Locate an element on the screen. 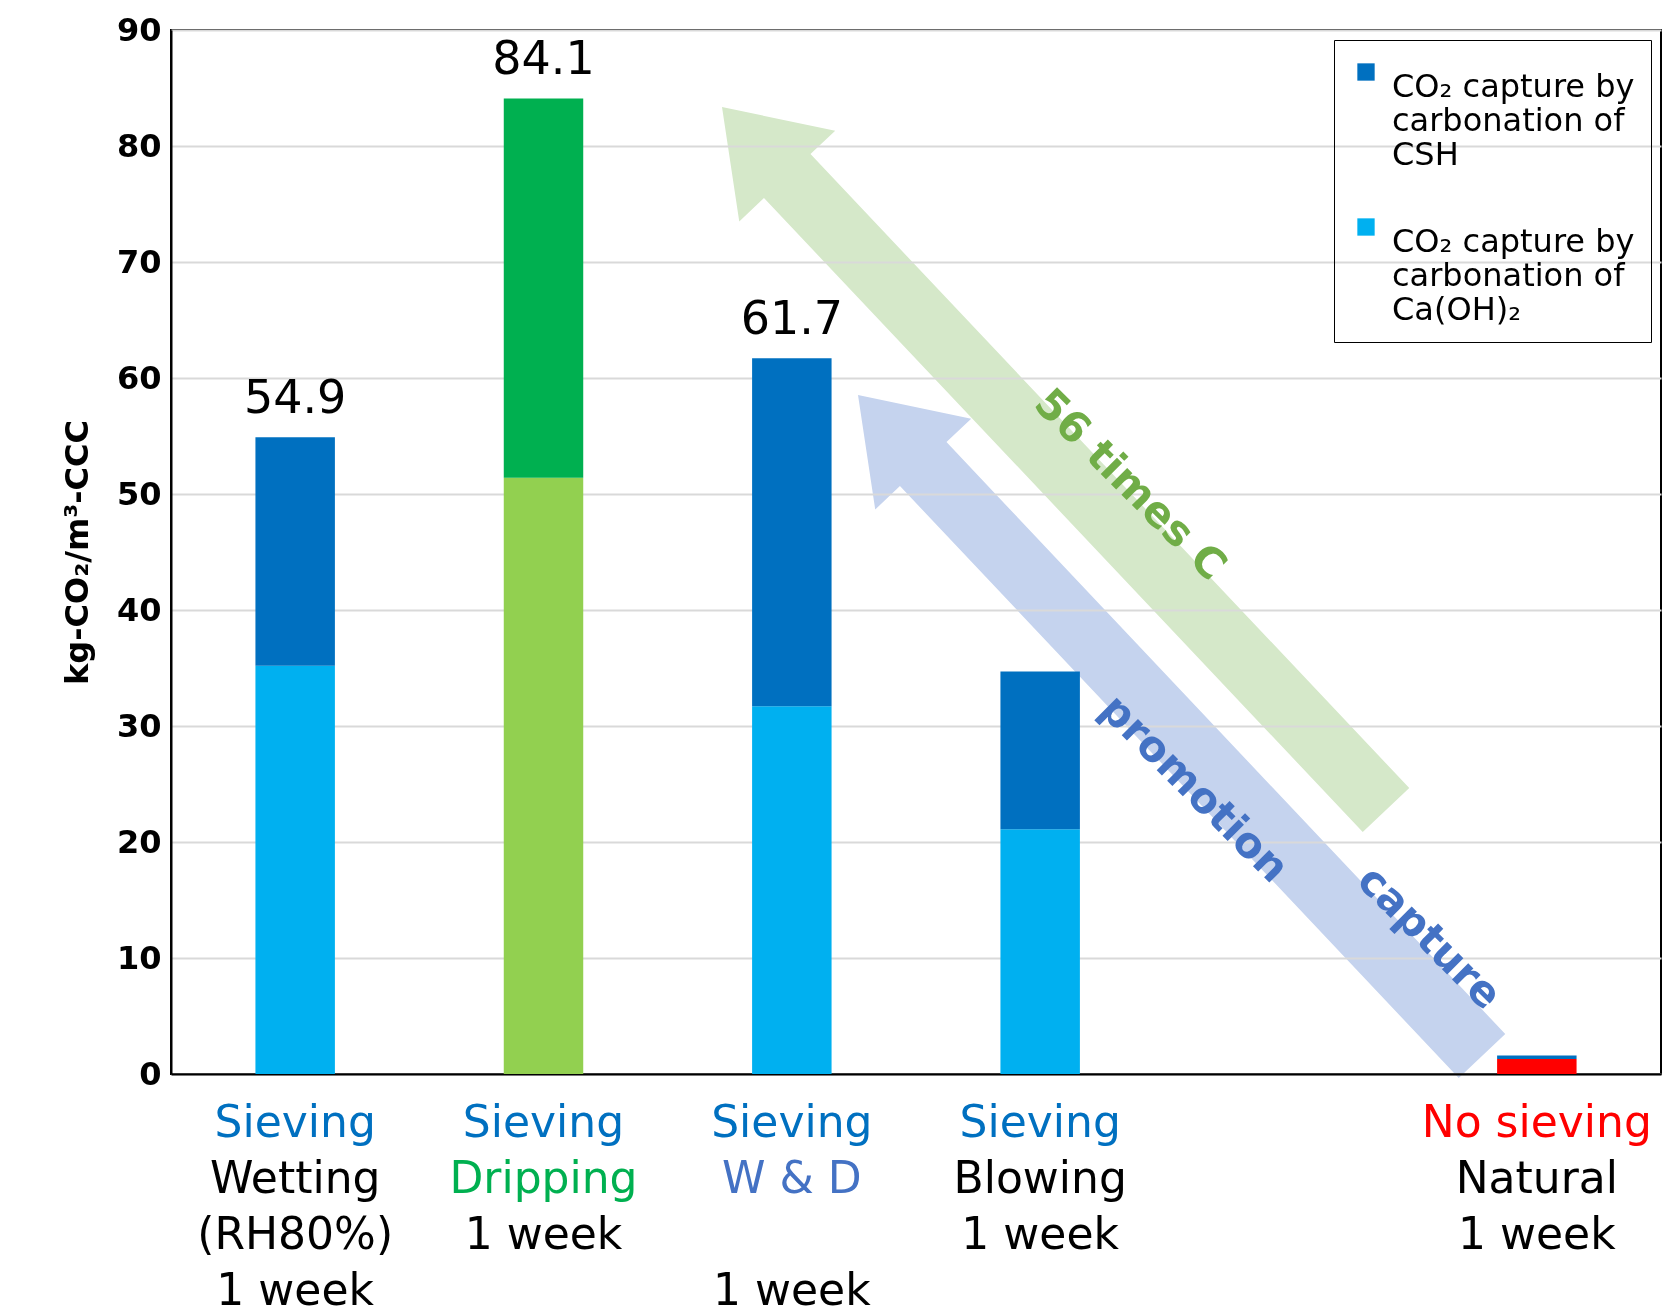 The width and height of the screenshot is (1672, 1315). category-label: Sieving W & D 1 week is located at coordinates (792, 1205).